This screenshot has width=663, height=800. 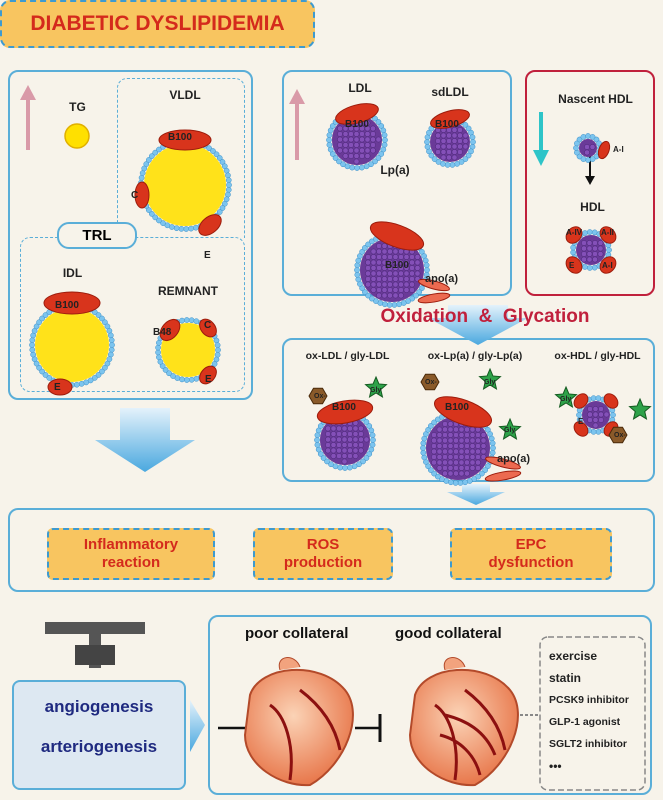 What do you see at coordinates (565, 678) in the screenshot?
I see `treatment-statin: statin` at bounding box center [565, 678].